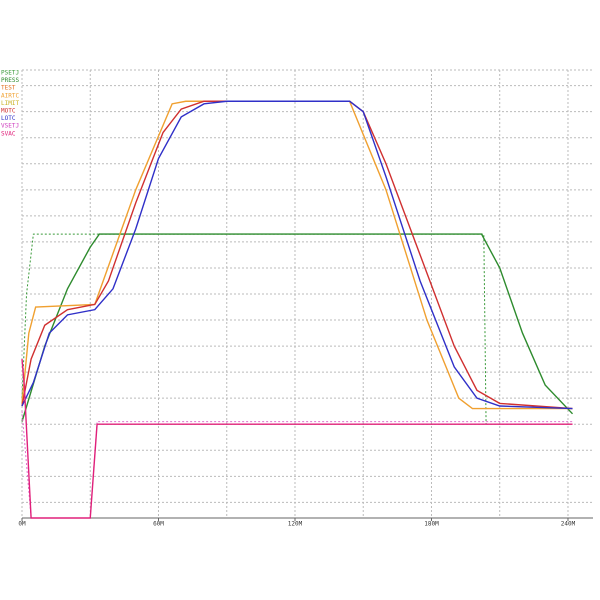 This screenshot has width=600, height=600. Describe the element at coordinates (10, 95) in the screenshot. I see `legend-label: AIRTC` at that location.